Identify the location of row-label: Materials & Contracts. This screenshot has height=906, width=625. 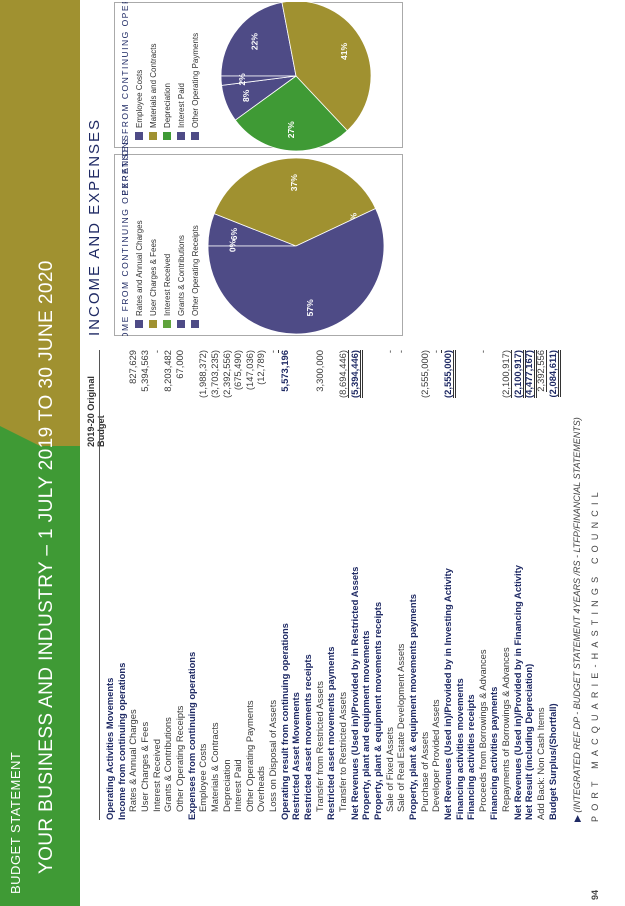
(214, 767).